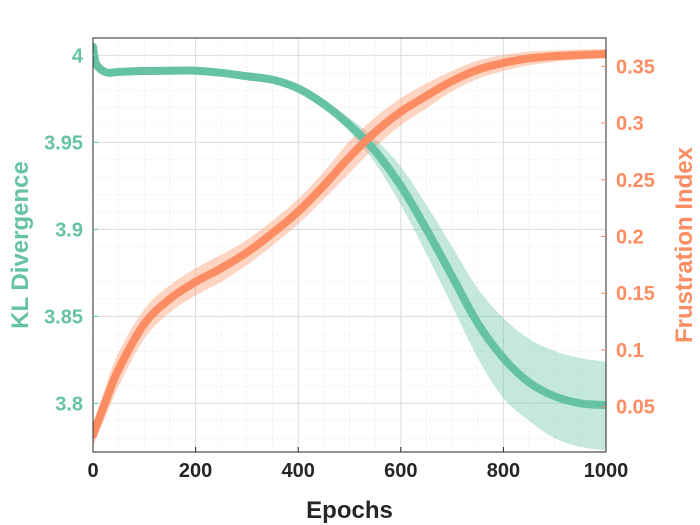 The width and height of the screenshot is (700, 525). I want to click on right-tick-label: 0.2, so click(630, 237).